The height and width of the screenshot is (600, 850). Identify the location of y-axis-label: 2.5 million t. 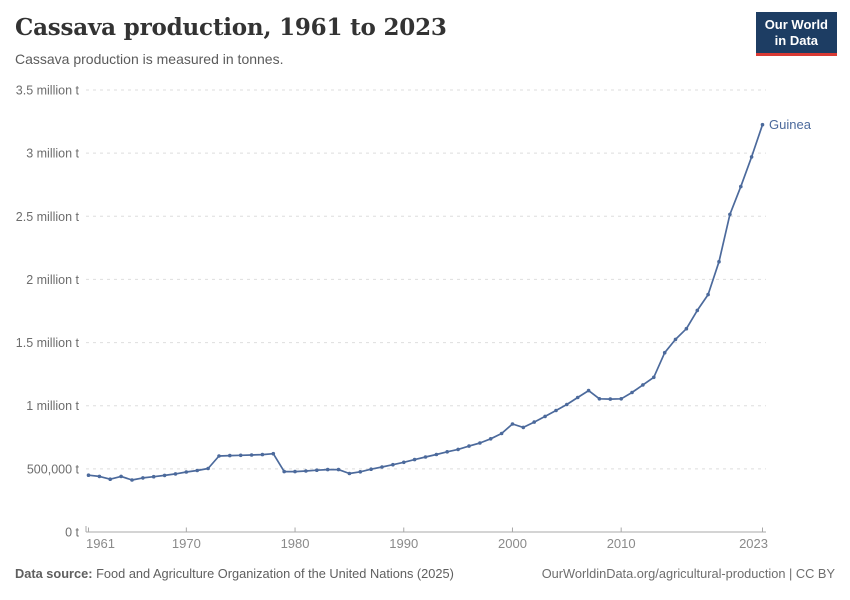
(48, 217).